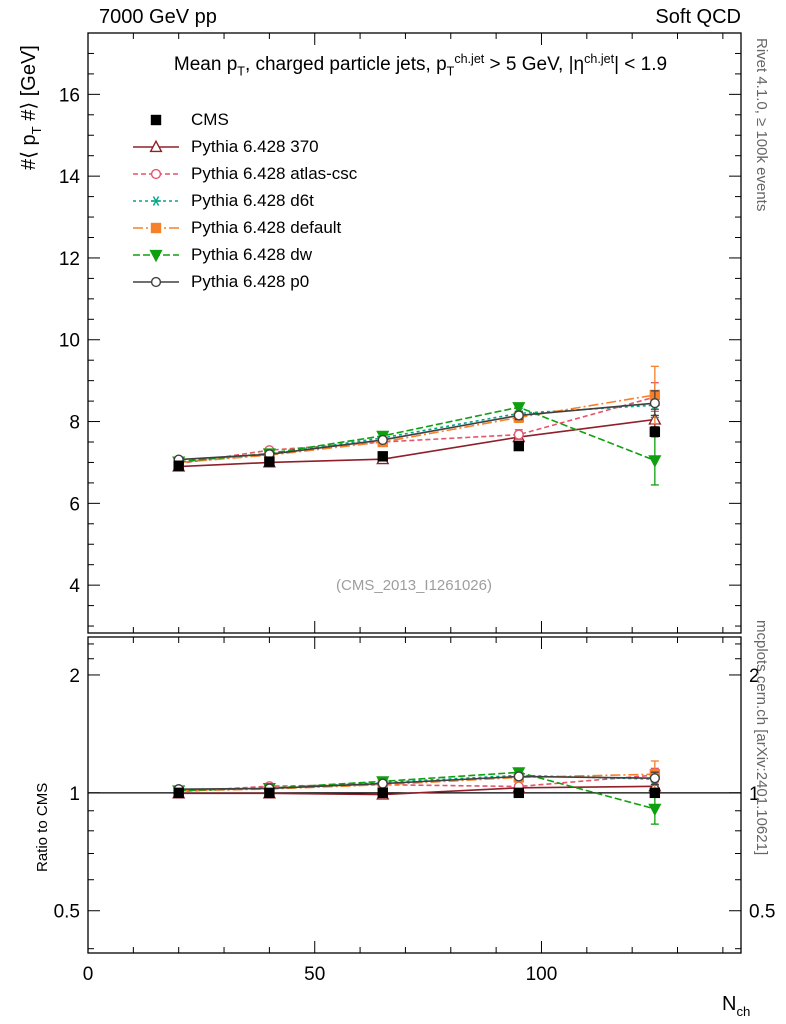 The height and width of the screenshot is (1024, 786). Describe the element at coordinates (74, 423) in the screenshot. I see `tick-label: 8` at that location.